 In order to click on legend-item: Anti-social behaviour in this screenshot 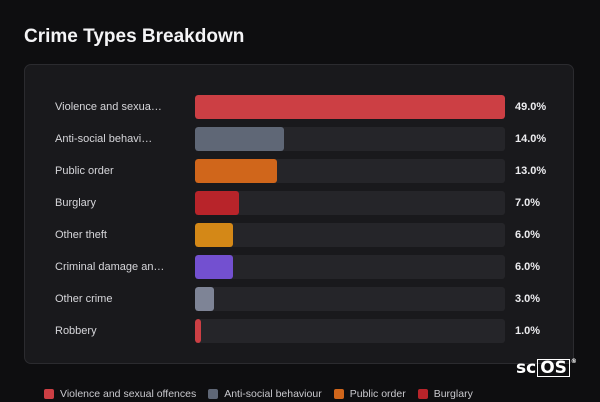, I will do `click(265, 394)`.